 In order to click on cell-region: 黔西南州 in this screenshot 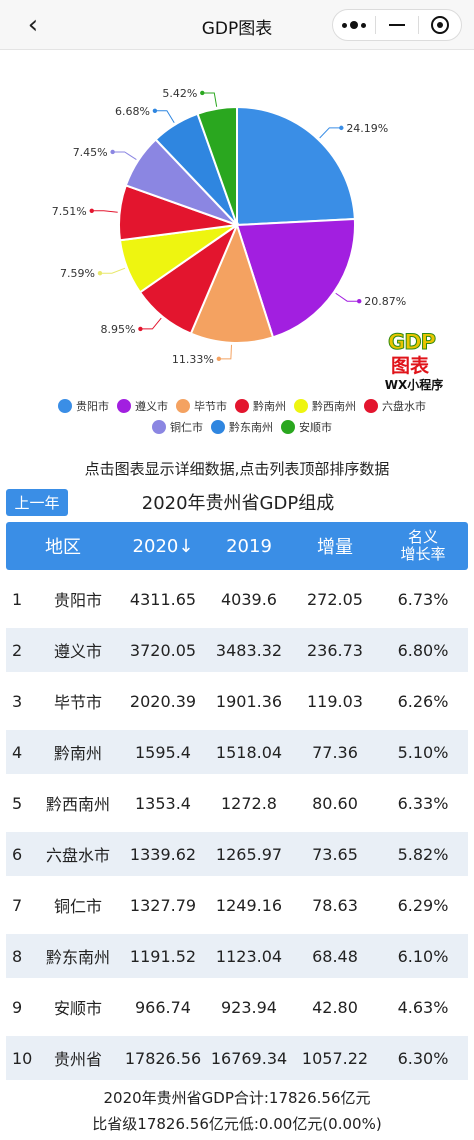, I will do `click(77, 804)`.